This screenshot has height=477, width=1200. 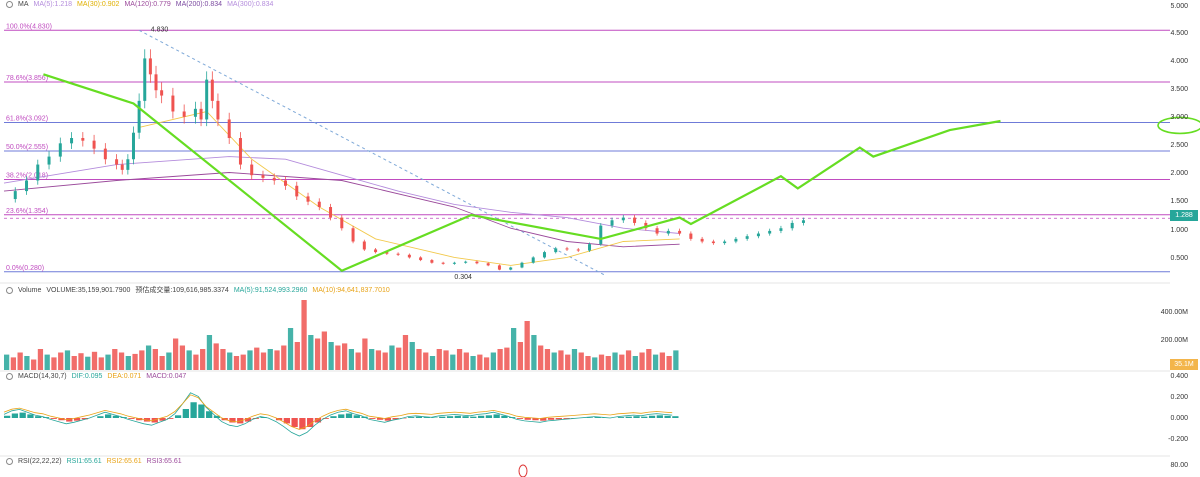 I want to click on fib-label-3: 50.0%(2.555), so click(x=27, y=147).